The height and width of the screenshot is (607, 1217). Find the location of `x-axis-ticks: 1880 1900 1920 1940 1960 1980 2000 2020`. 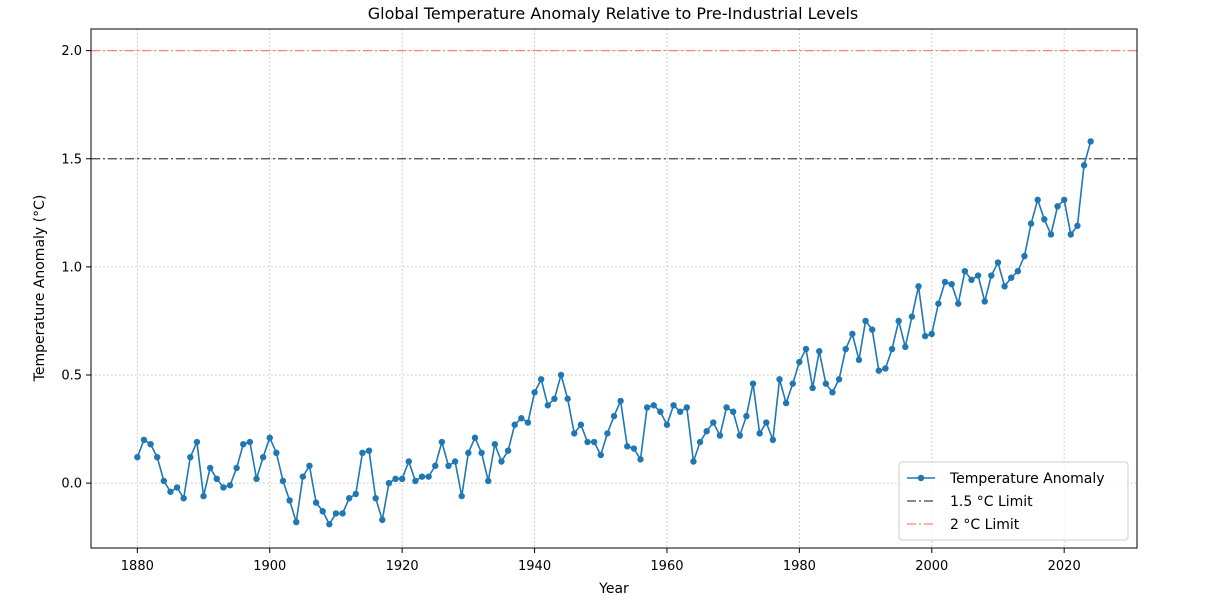

x-axis-ticks: 1880 1900 1920 1940 1960 1980 2000 2020 is located at coordinates (601, 561).